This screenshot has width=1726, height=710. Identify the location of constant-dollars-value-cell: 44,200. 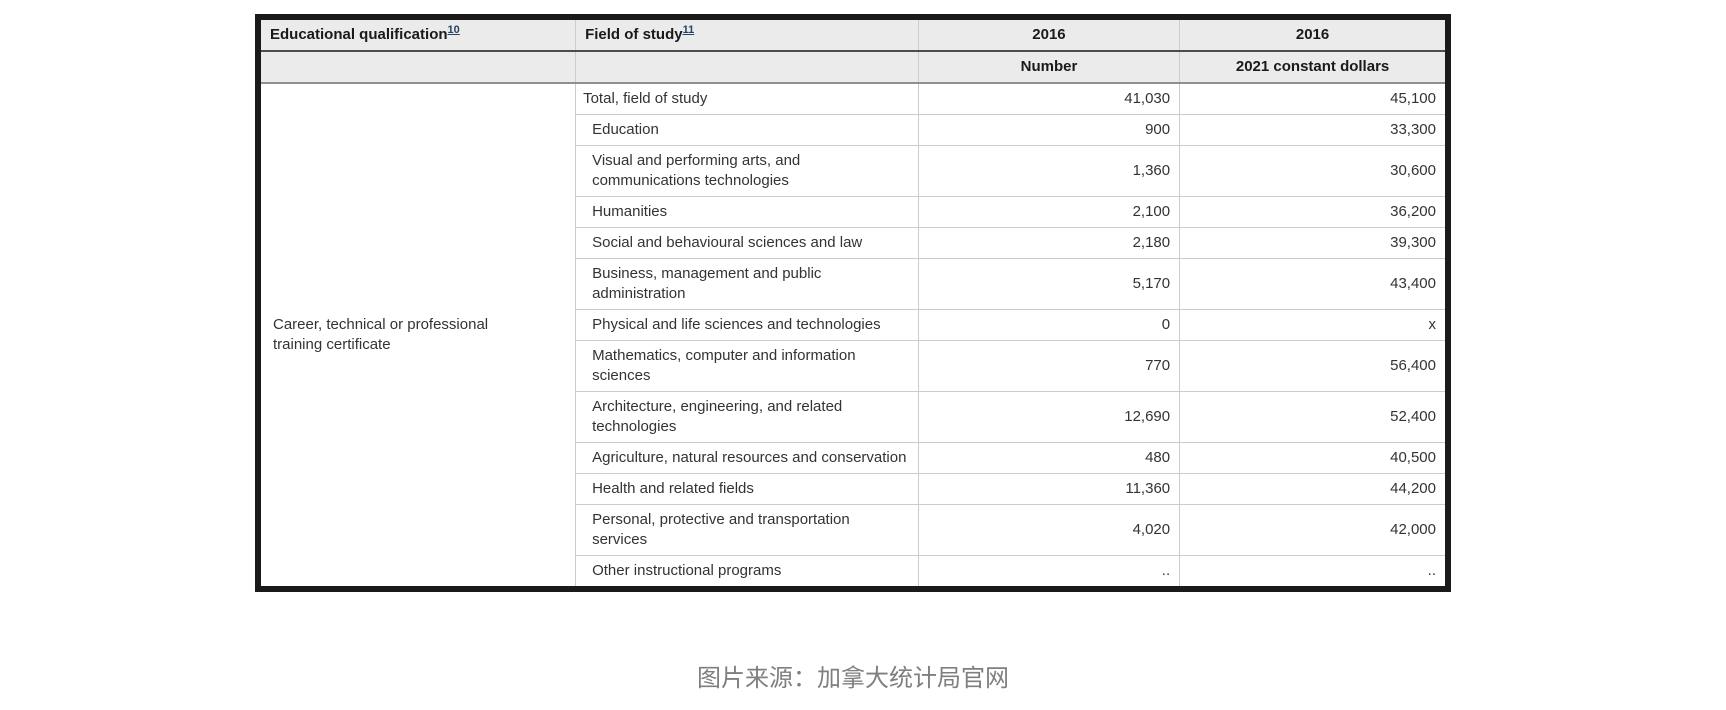
(1314, 489).